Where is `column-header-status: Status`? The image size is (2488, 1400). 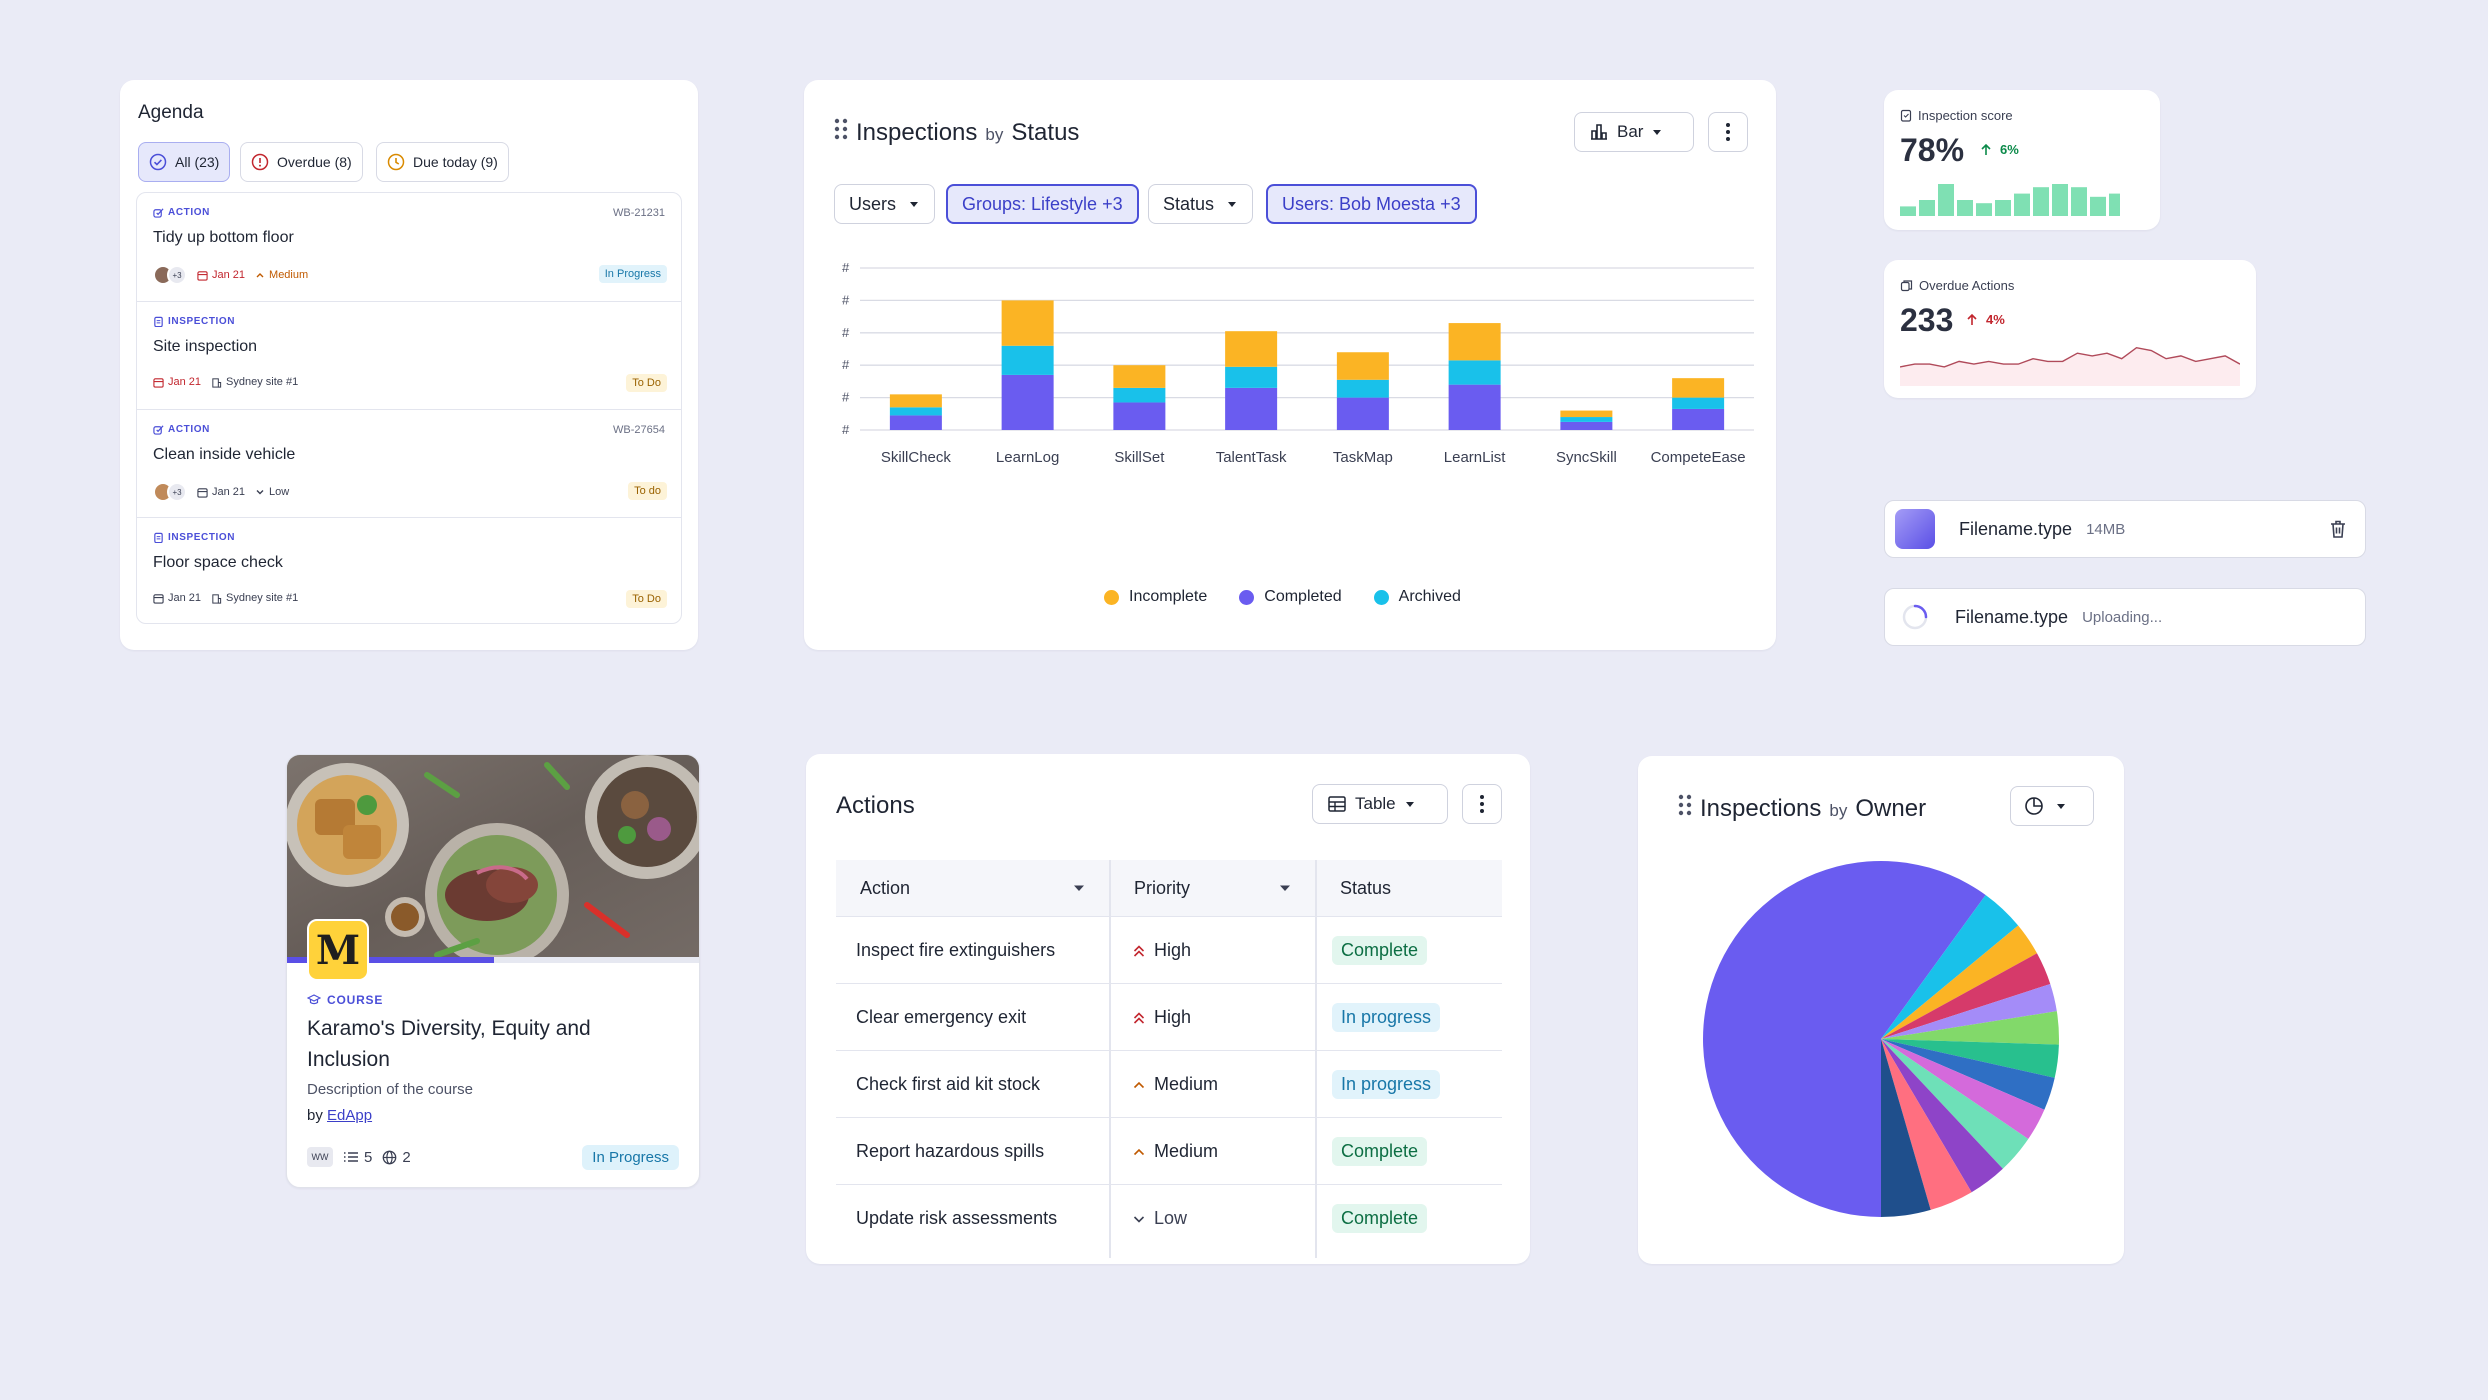 column-header-status: Status is located at coordinates (1409, 888).